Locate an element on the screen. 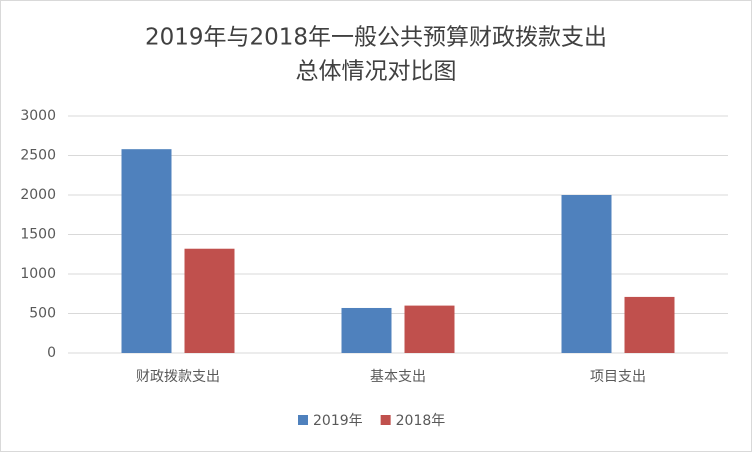  y-tick-label: 2000 is located at coordinates (38, 195).